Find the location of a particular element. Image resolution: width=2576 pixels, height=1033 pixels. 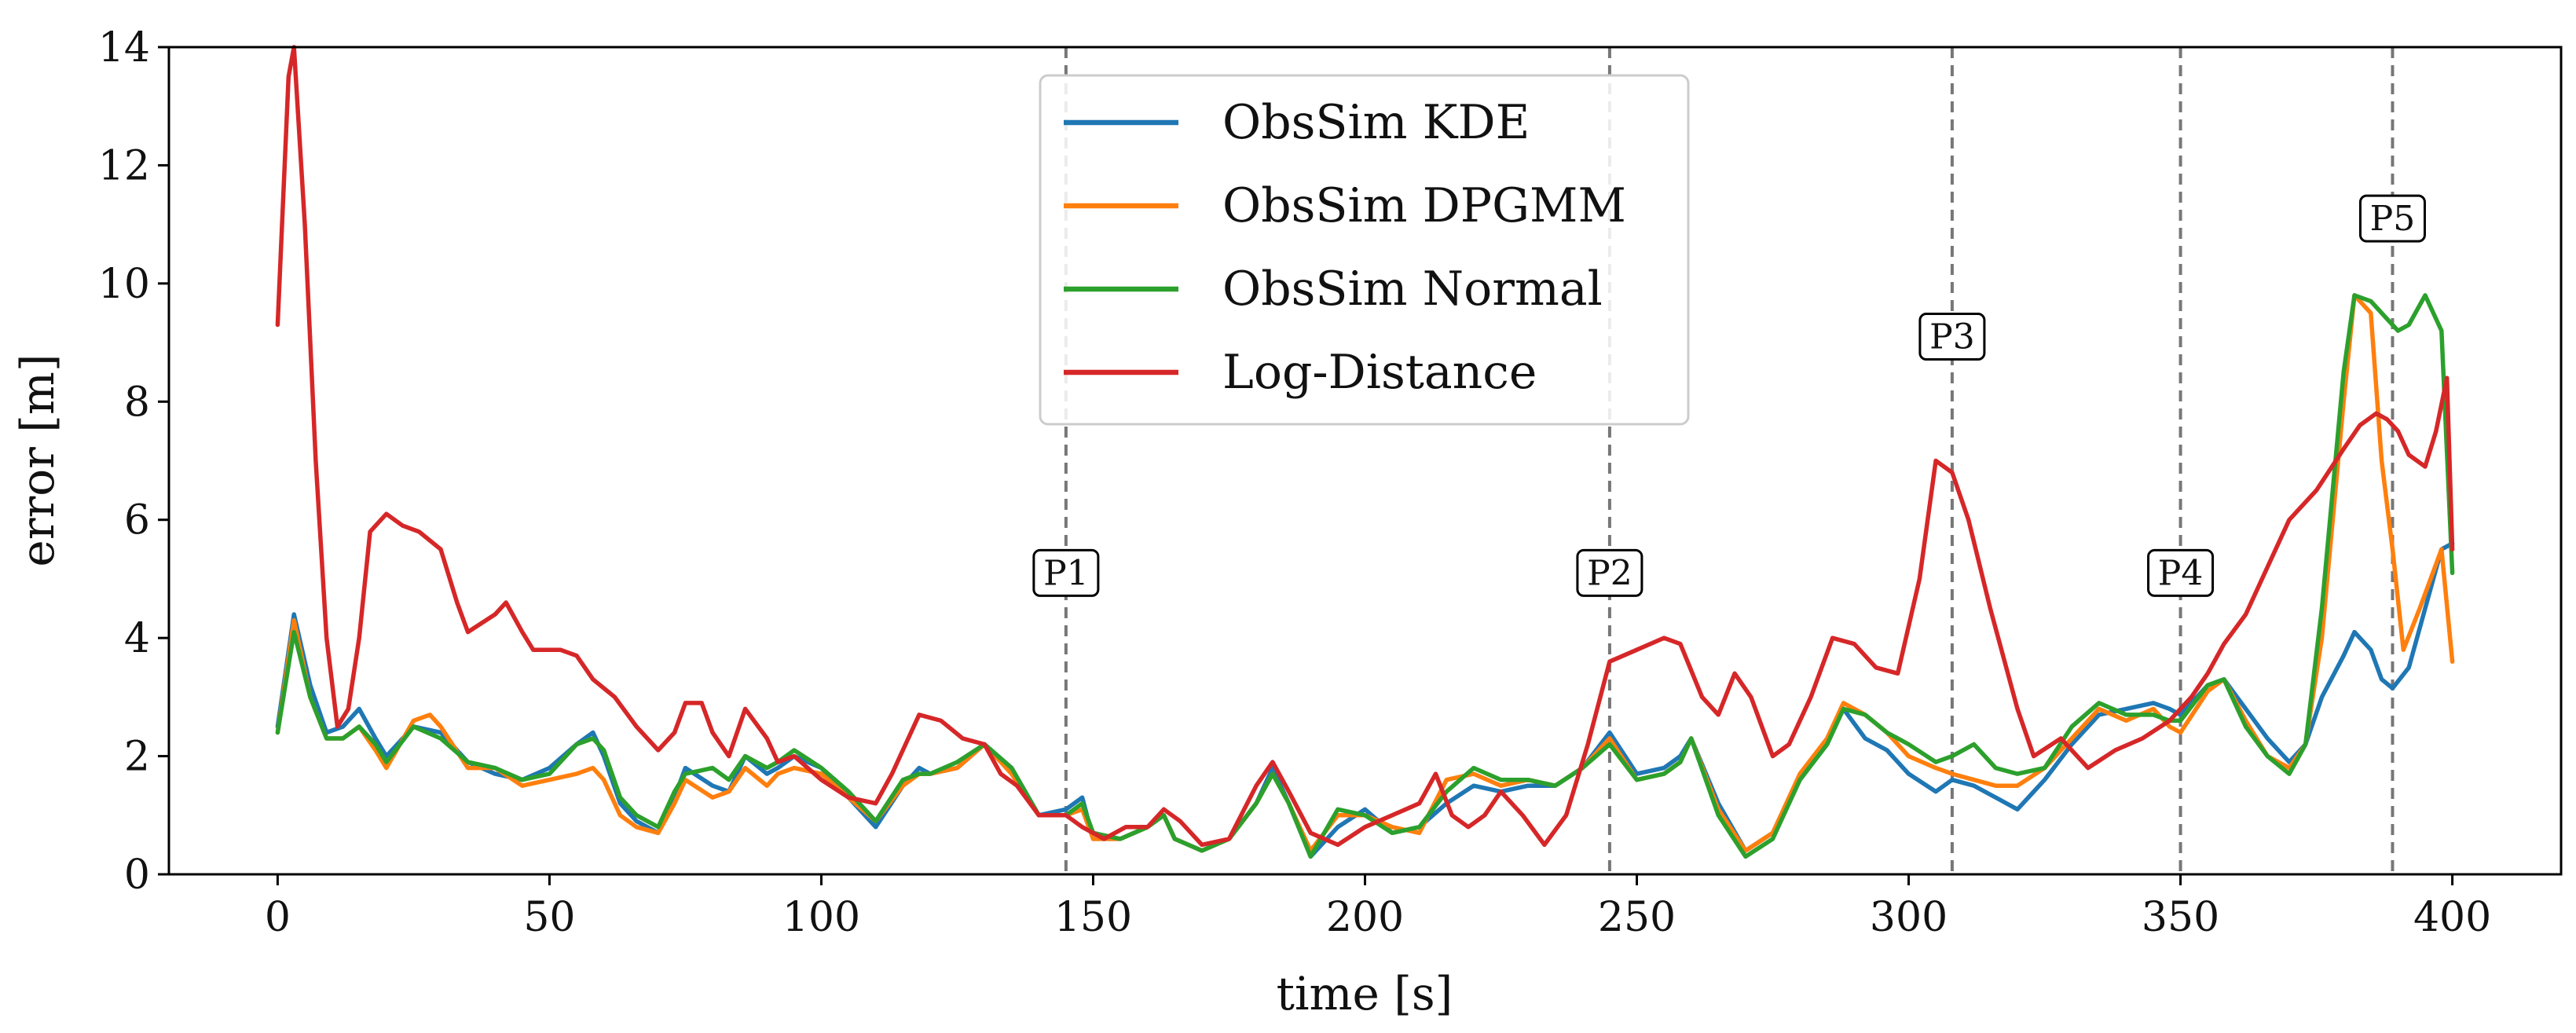

legend-box is located at coordinates (1364, 250).